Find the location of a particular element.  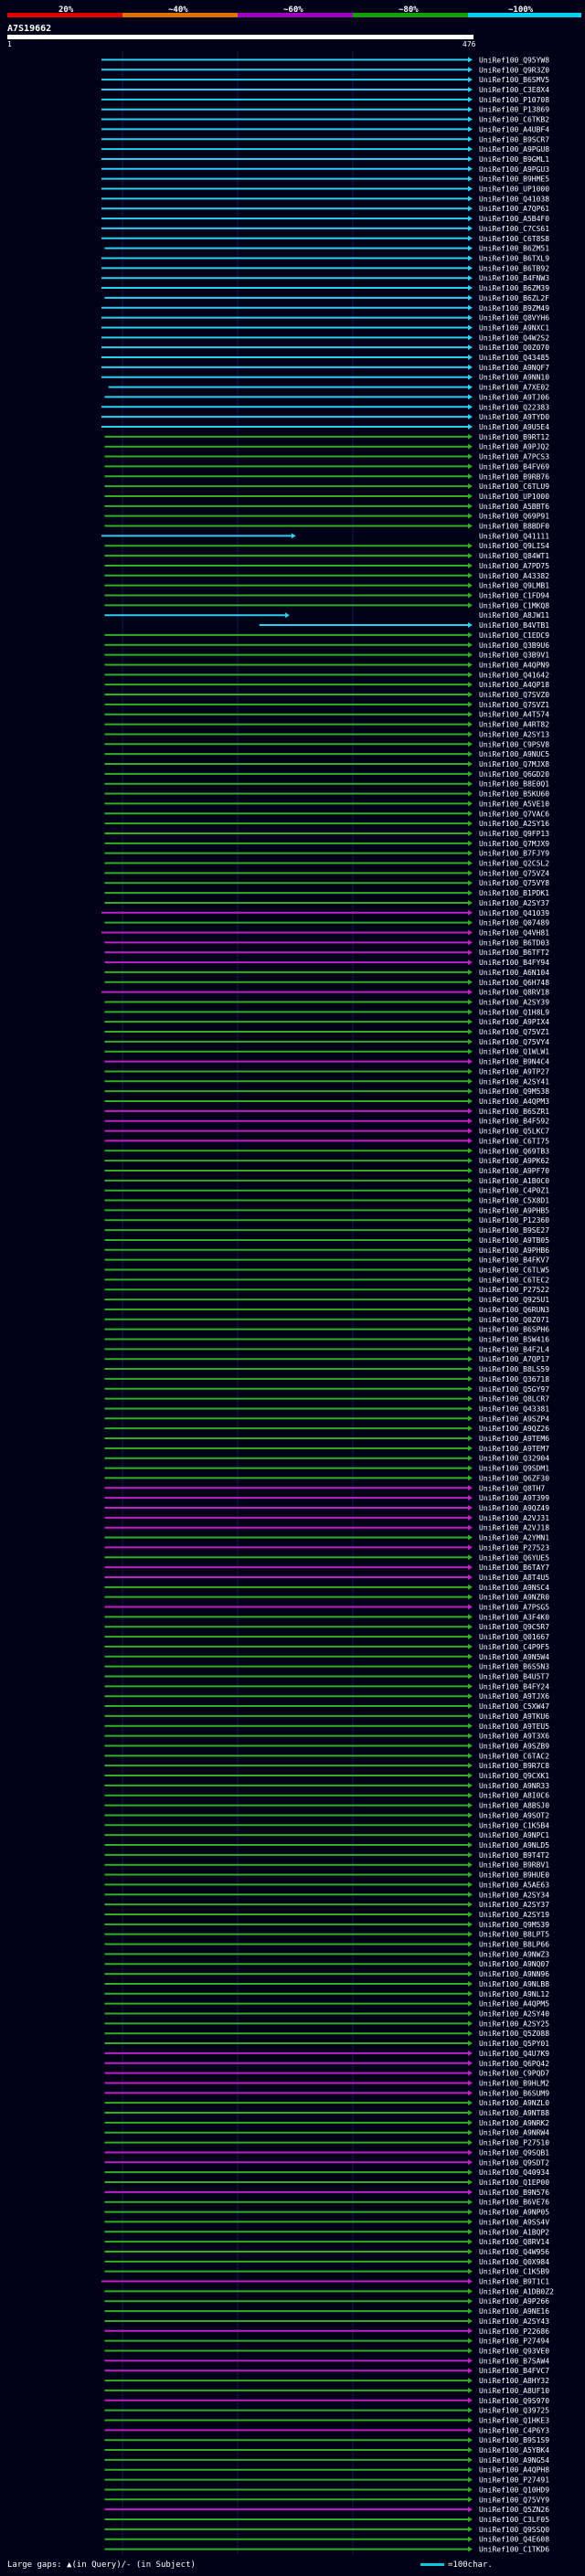

hit-label: UniRef100_B8E0Q1 is located at coordinates (514, 784).